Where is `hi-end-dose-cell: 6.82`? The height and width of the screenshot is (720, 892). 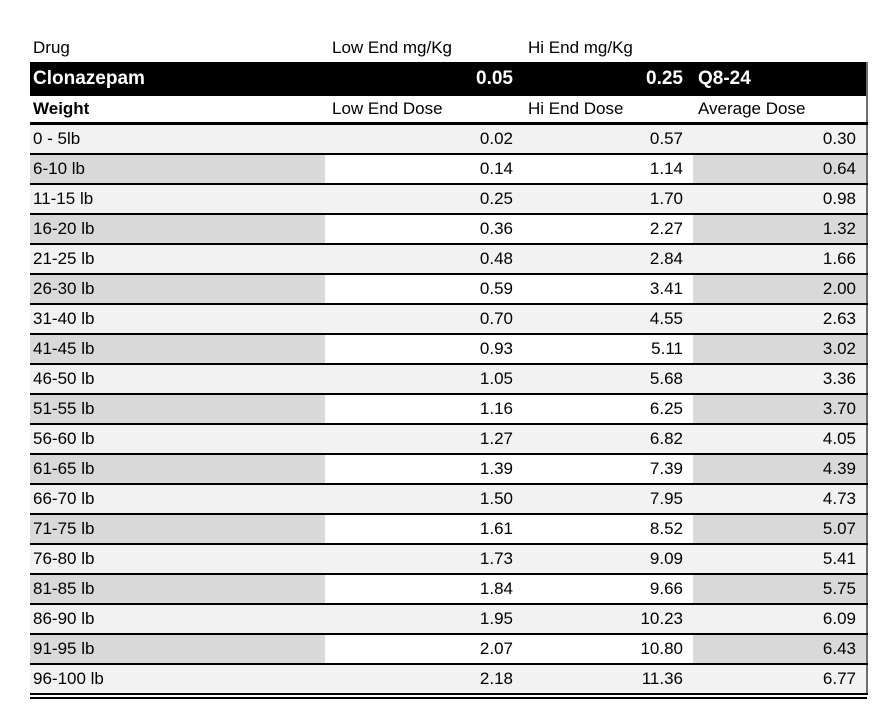 hi-end-dose-cell: 6.82 is located at coordinates (606, 439).